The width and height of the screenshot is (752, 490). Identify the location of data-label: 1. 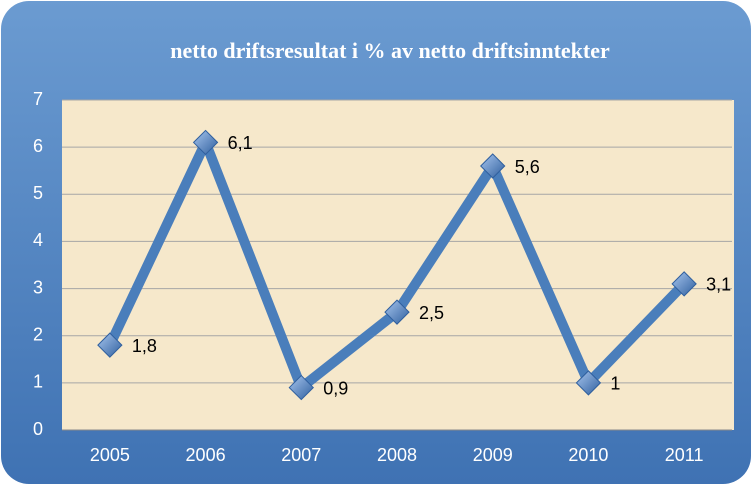
(615, 384).